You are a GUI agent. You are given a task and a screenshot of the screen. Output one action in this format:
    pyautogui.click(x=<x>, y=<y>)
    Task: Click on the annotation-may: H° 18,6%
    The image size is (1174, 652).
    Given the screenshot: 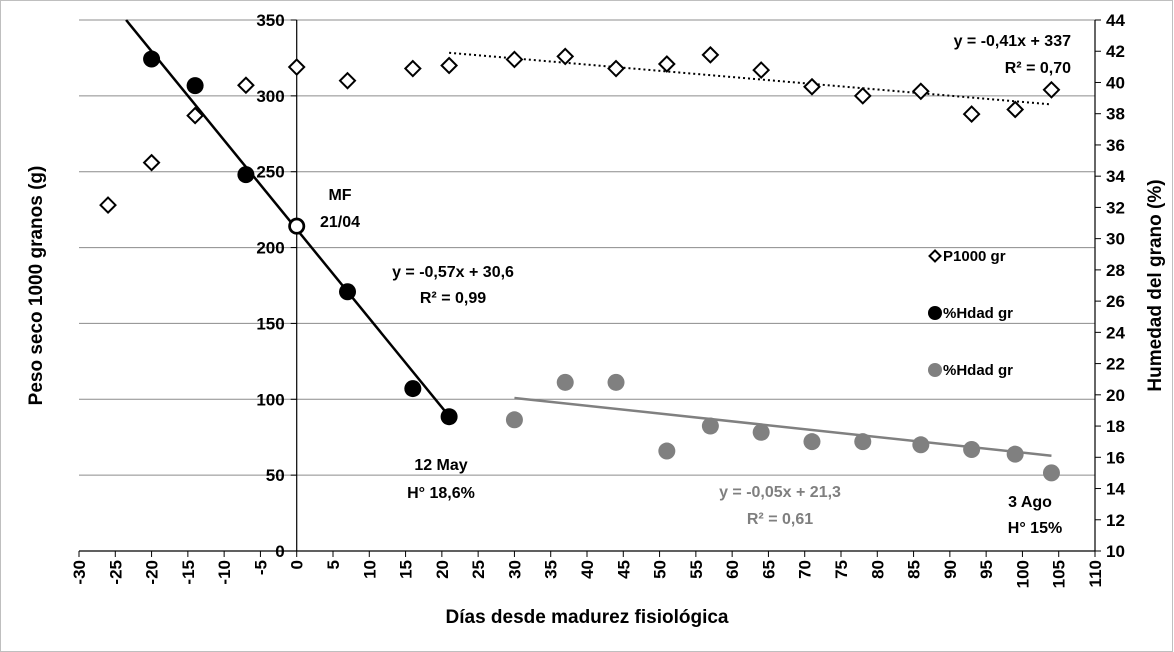 What is the action you would take?
    pyautogui.click(x=441, y=493)
    